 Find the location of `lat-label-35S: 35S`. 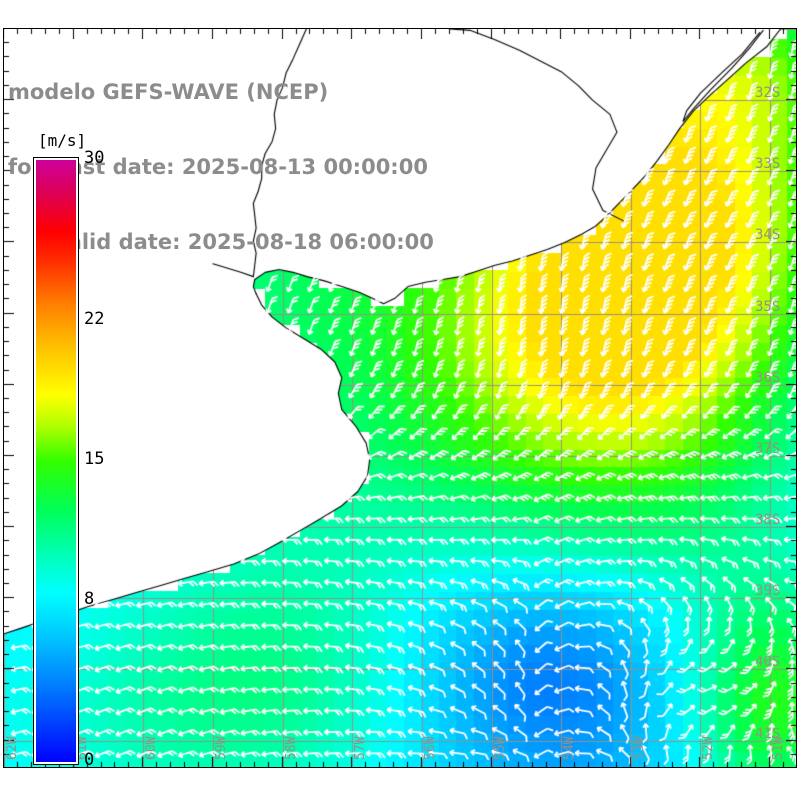

lat-label-35S: 35S is located at coordinates (768, 306).